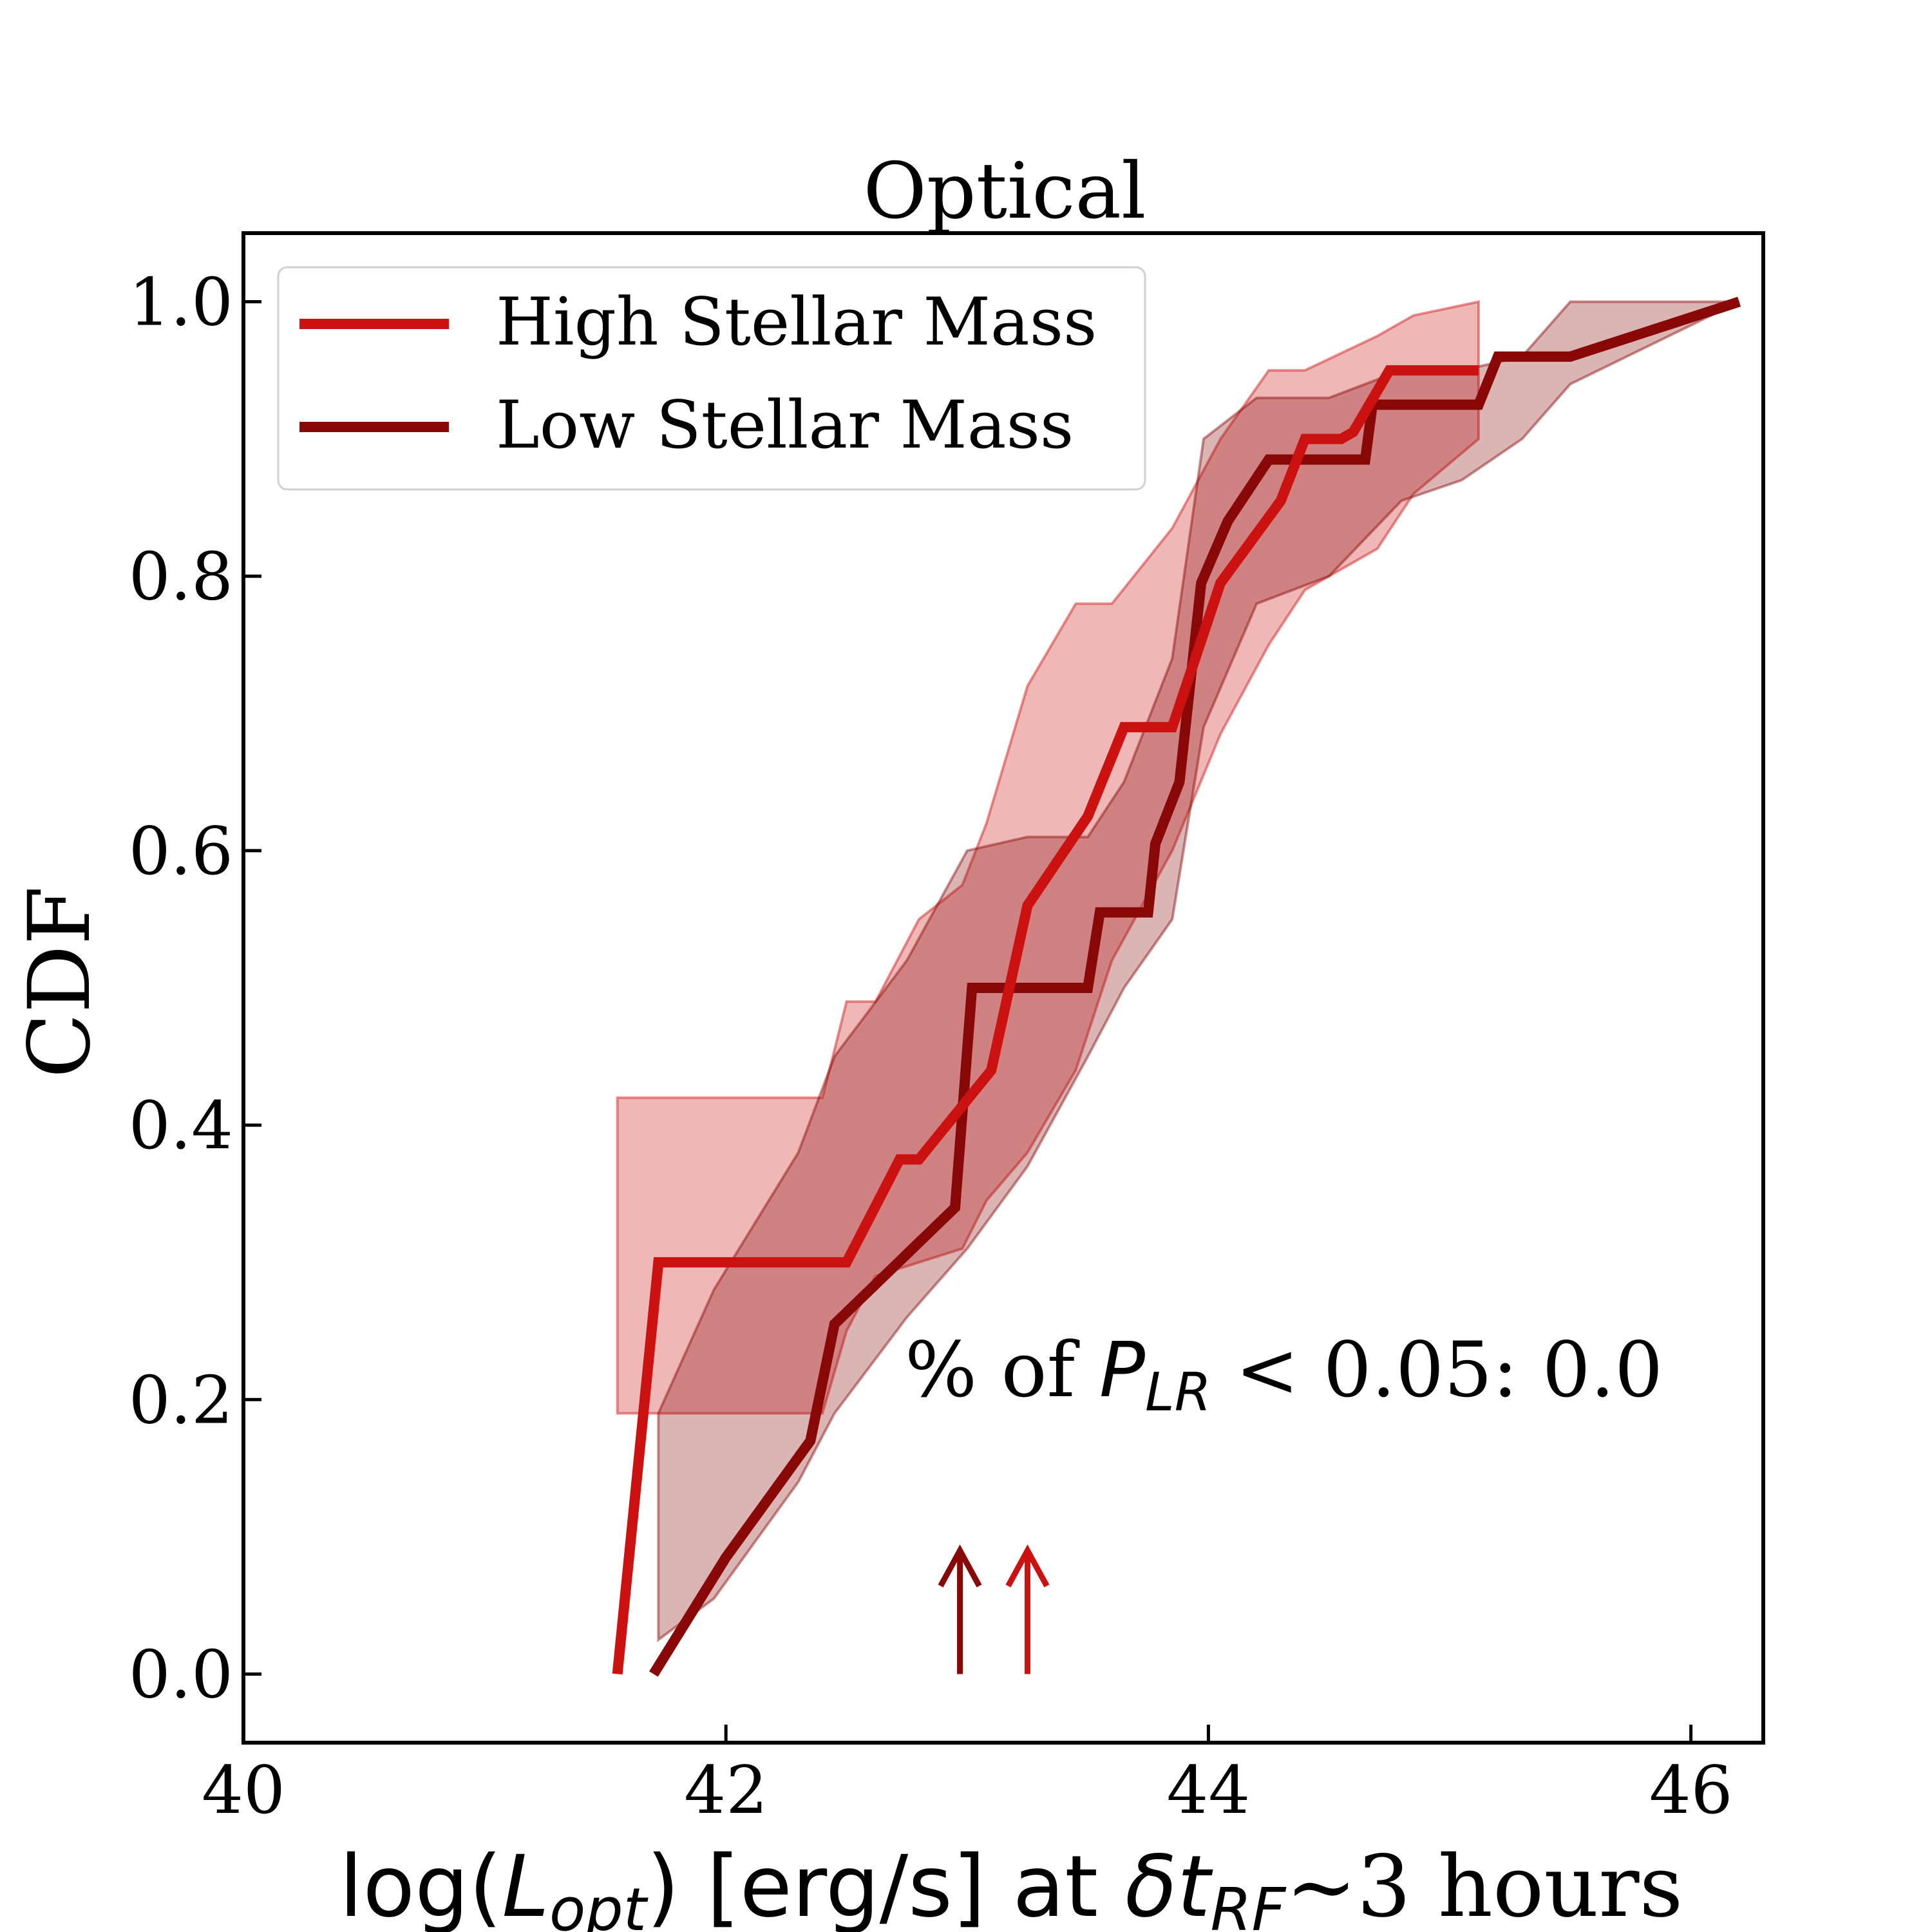 This screenshot has width=1932, height=1932. Describe the element at coordinates (243, 1791) in the screenshot. I see `x-tick-label: 40` at that location.